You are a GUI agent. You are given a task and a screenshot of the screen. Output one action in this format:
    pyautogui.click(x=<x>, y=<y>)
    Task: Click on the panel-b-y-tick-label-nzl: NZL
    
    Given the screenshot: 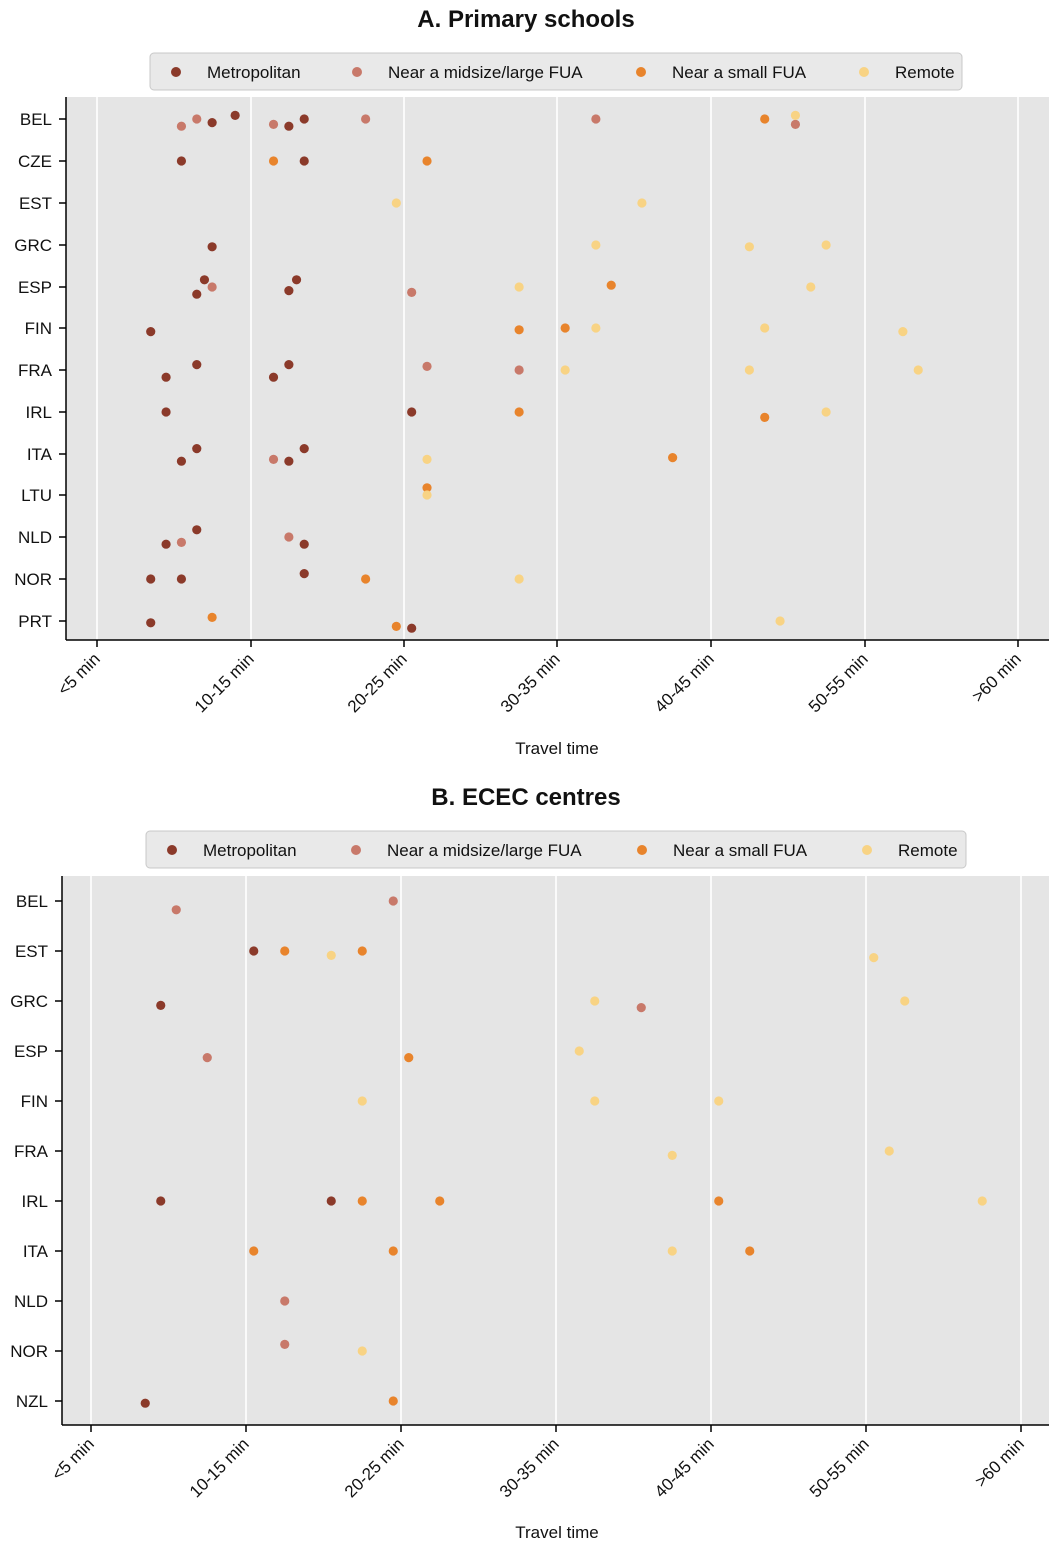 What is the action you would take?
    pyautogui.click(x=32, y=1401)
    